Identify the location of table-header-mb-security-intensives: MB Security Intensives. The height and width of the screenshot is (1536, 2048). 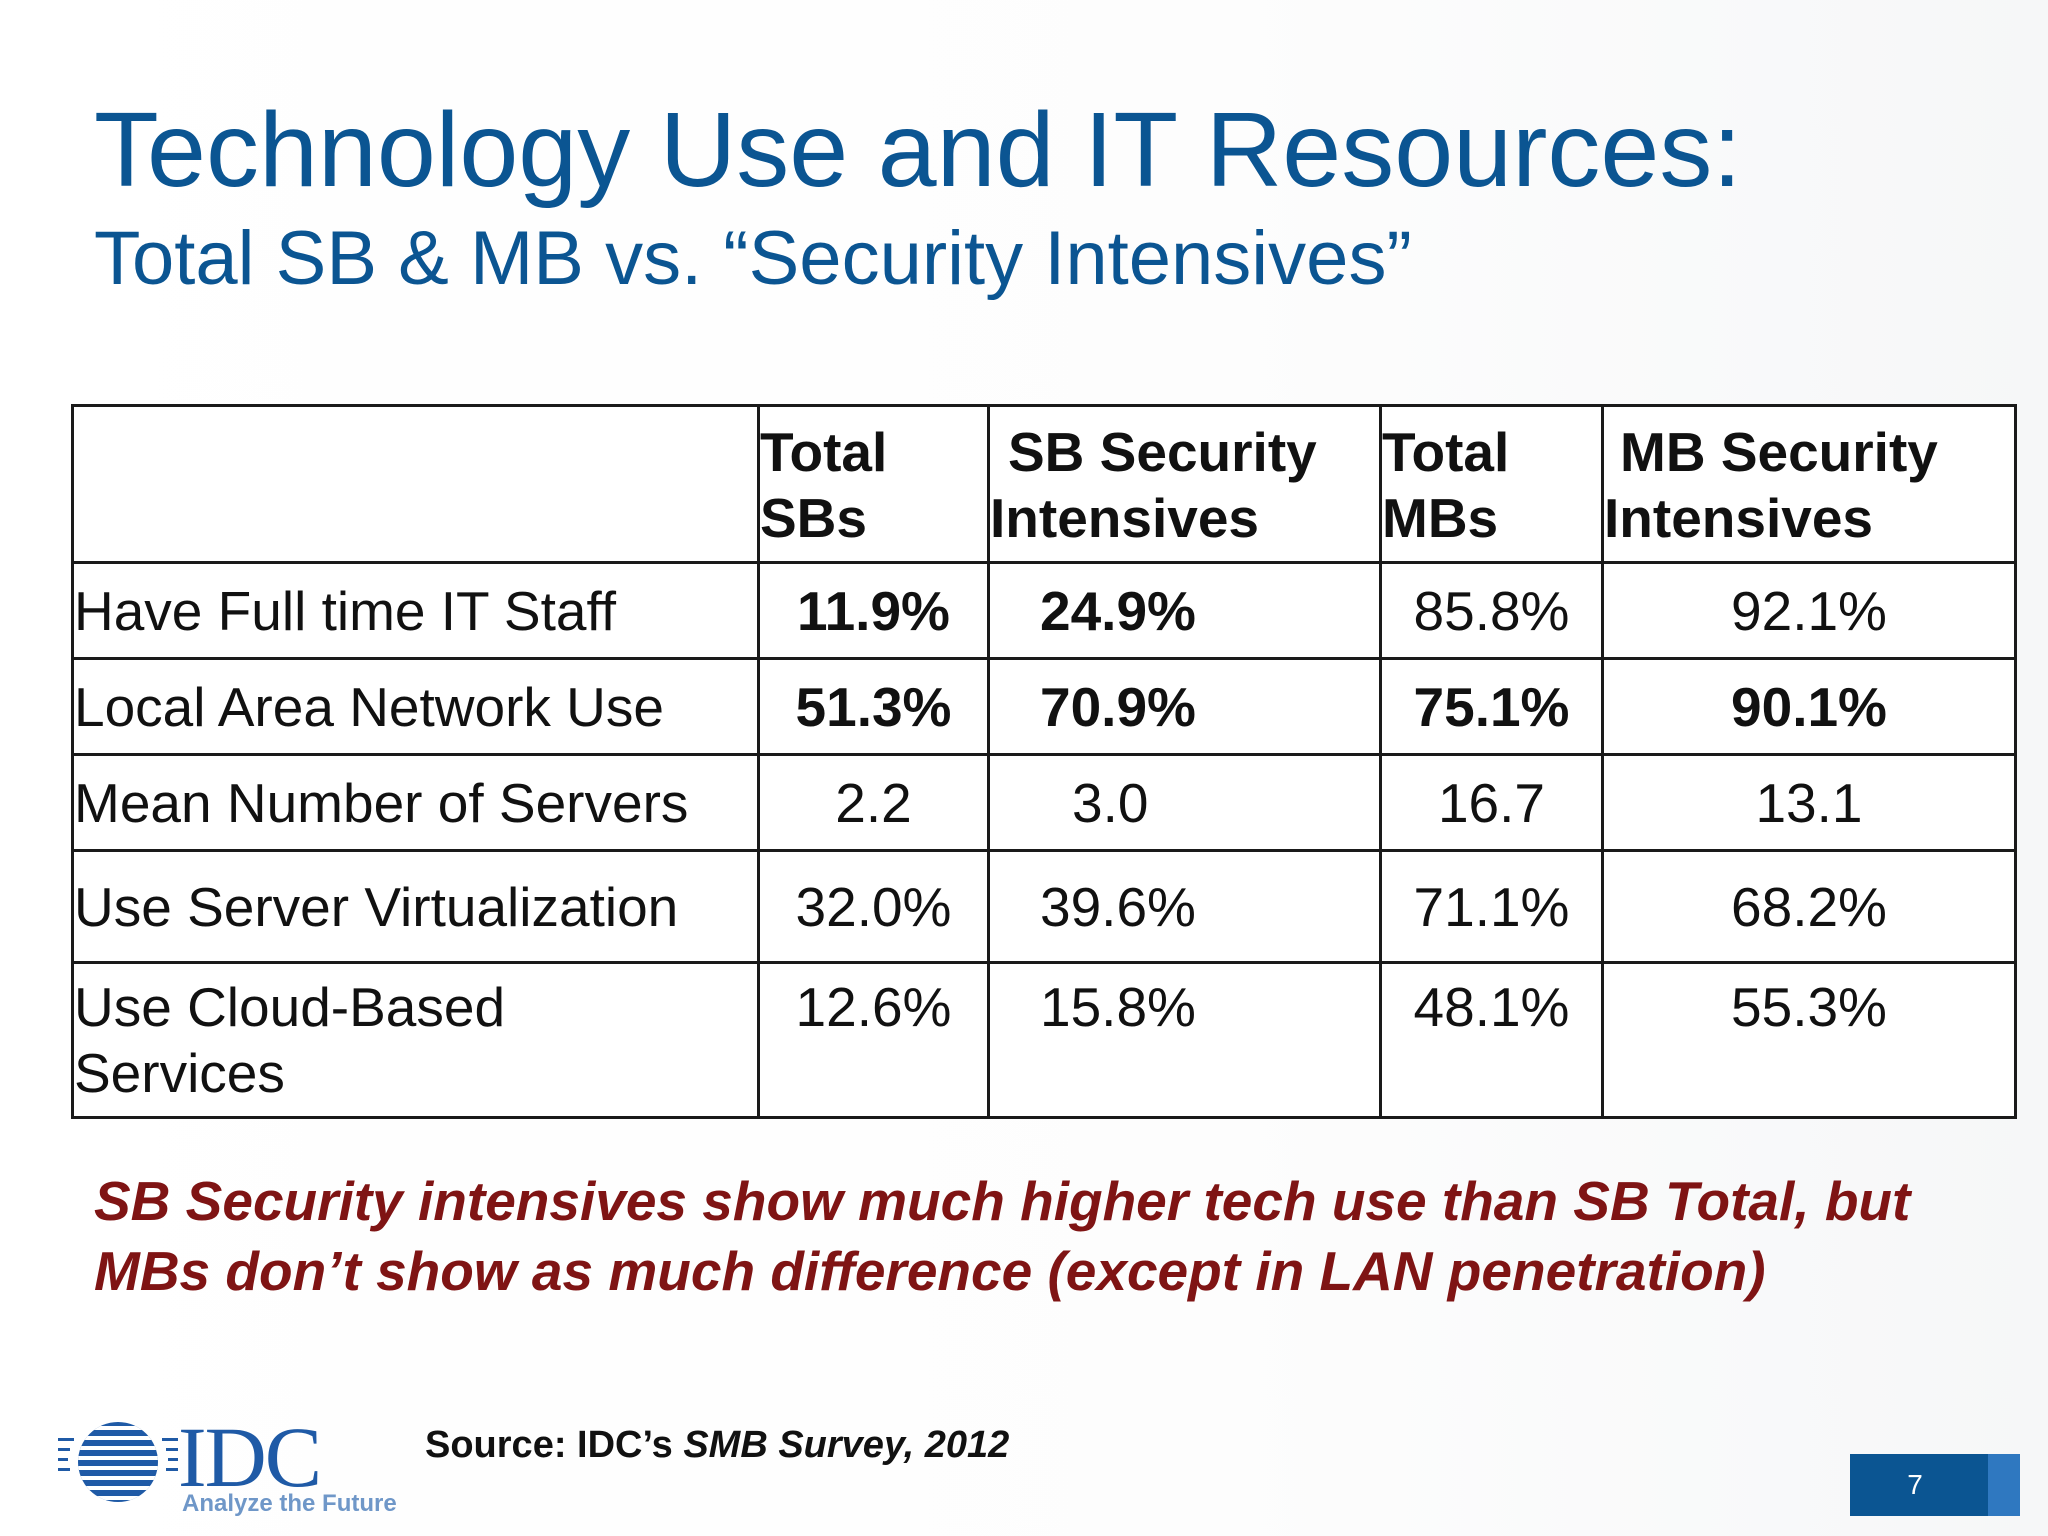
(1809, 484).